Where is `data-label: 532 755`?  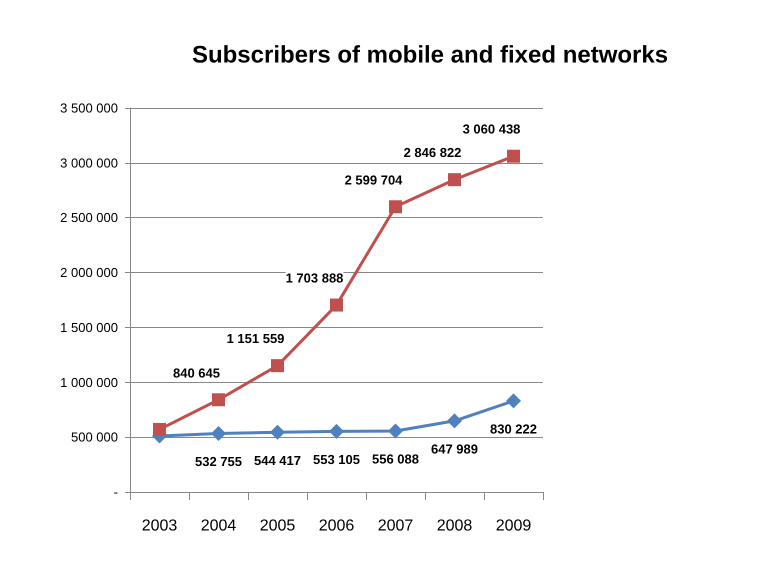 data-label: 532 755 is located at coordinates (218, 462).